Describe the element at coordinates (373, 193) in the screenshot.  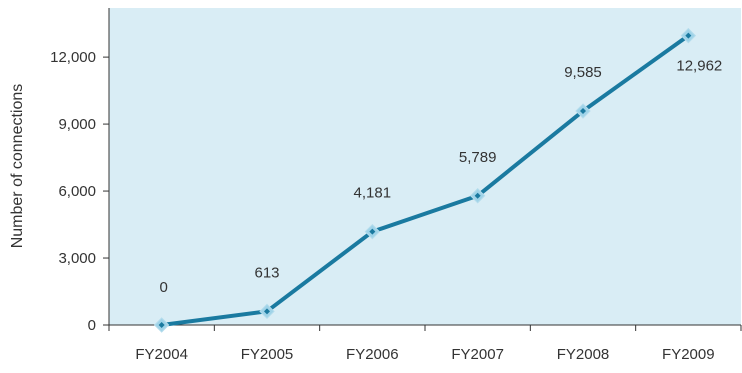
I see `data-label: 4,181` at that location.